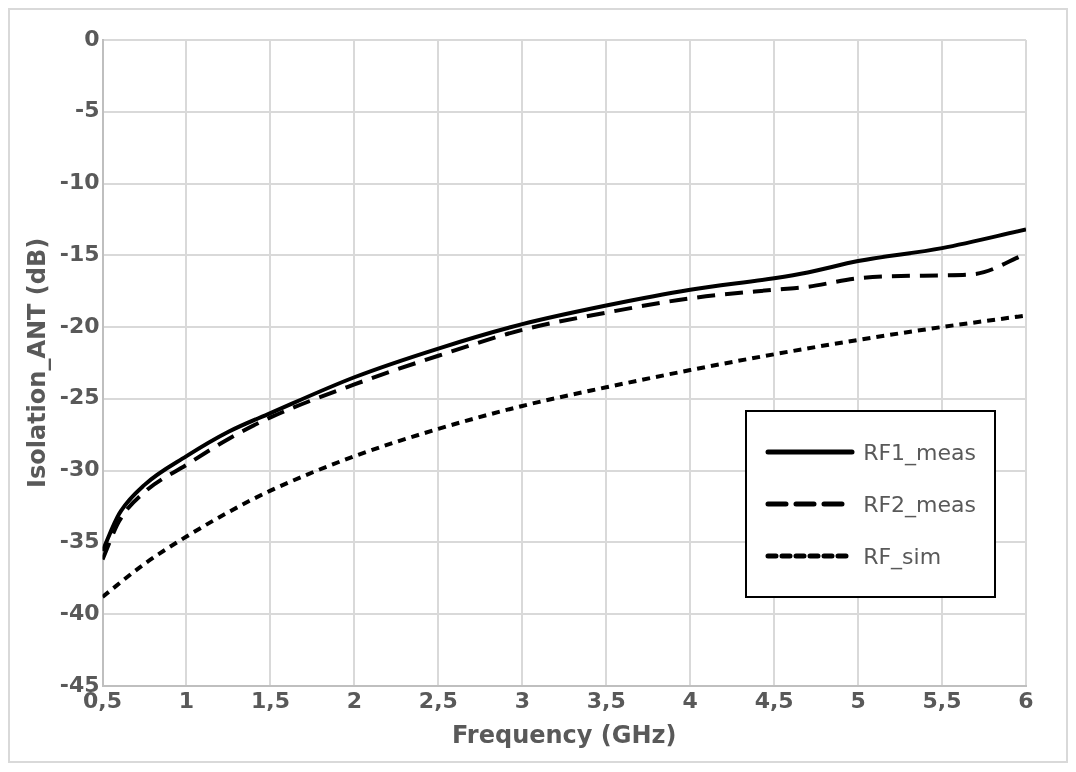 The width and height of the screenshot is (1076, 772). What do you see at coordinates (79, 469) in the screenshot?
I see `y-tick-label: -30` at bounding box center [79, 469].